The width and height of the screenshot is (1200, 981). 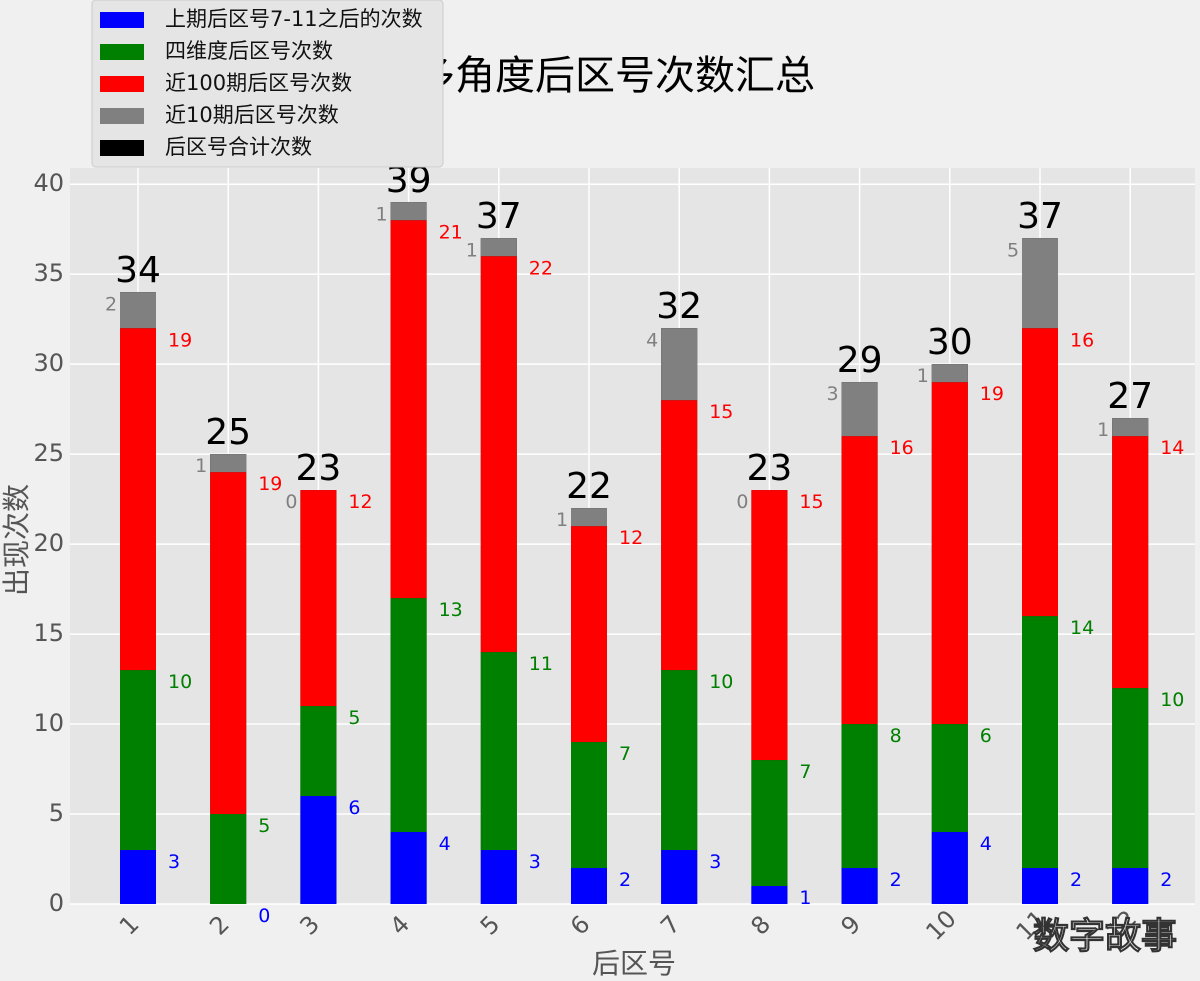 I want to click on value-label: 13, so click(x=451, y=610).